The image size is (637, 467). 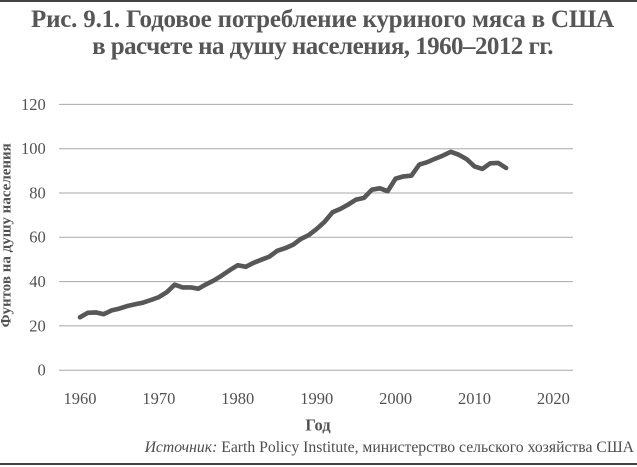 I want to click on svg-text: 100, so click(x=33, y=148).